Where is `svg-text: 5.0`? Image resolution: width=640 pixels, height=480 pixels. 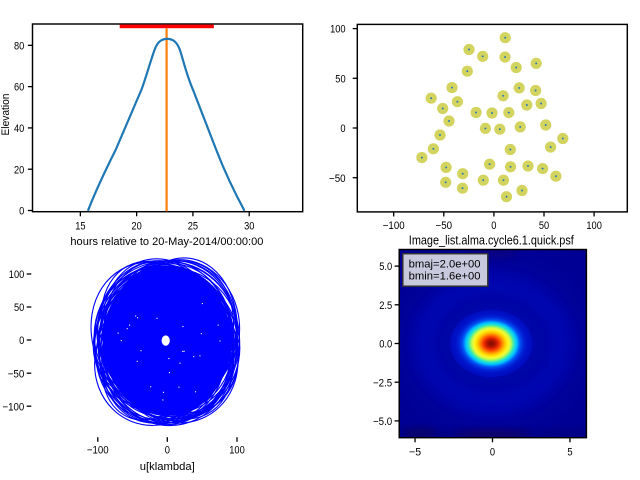 svg-text: 5.0 is located at coordinates (385, 267).